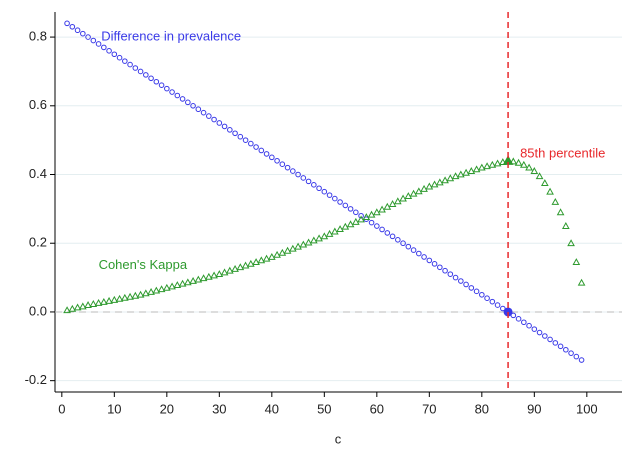  I want to click on y-tick-label: 0.0, so click(38, 310).